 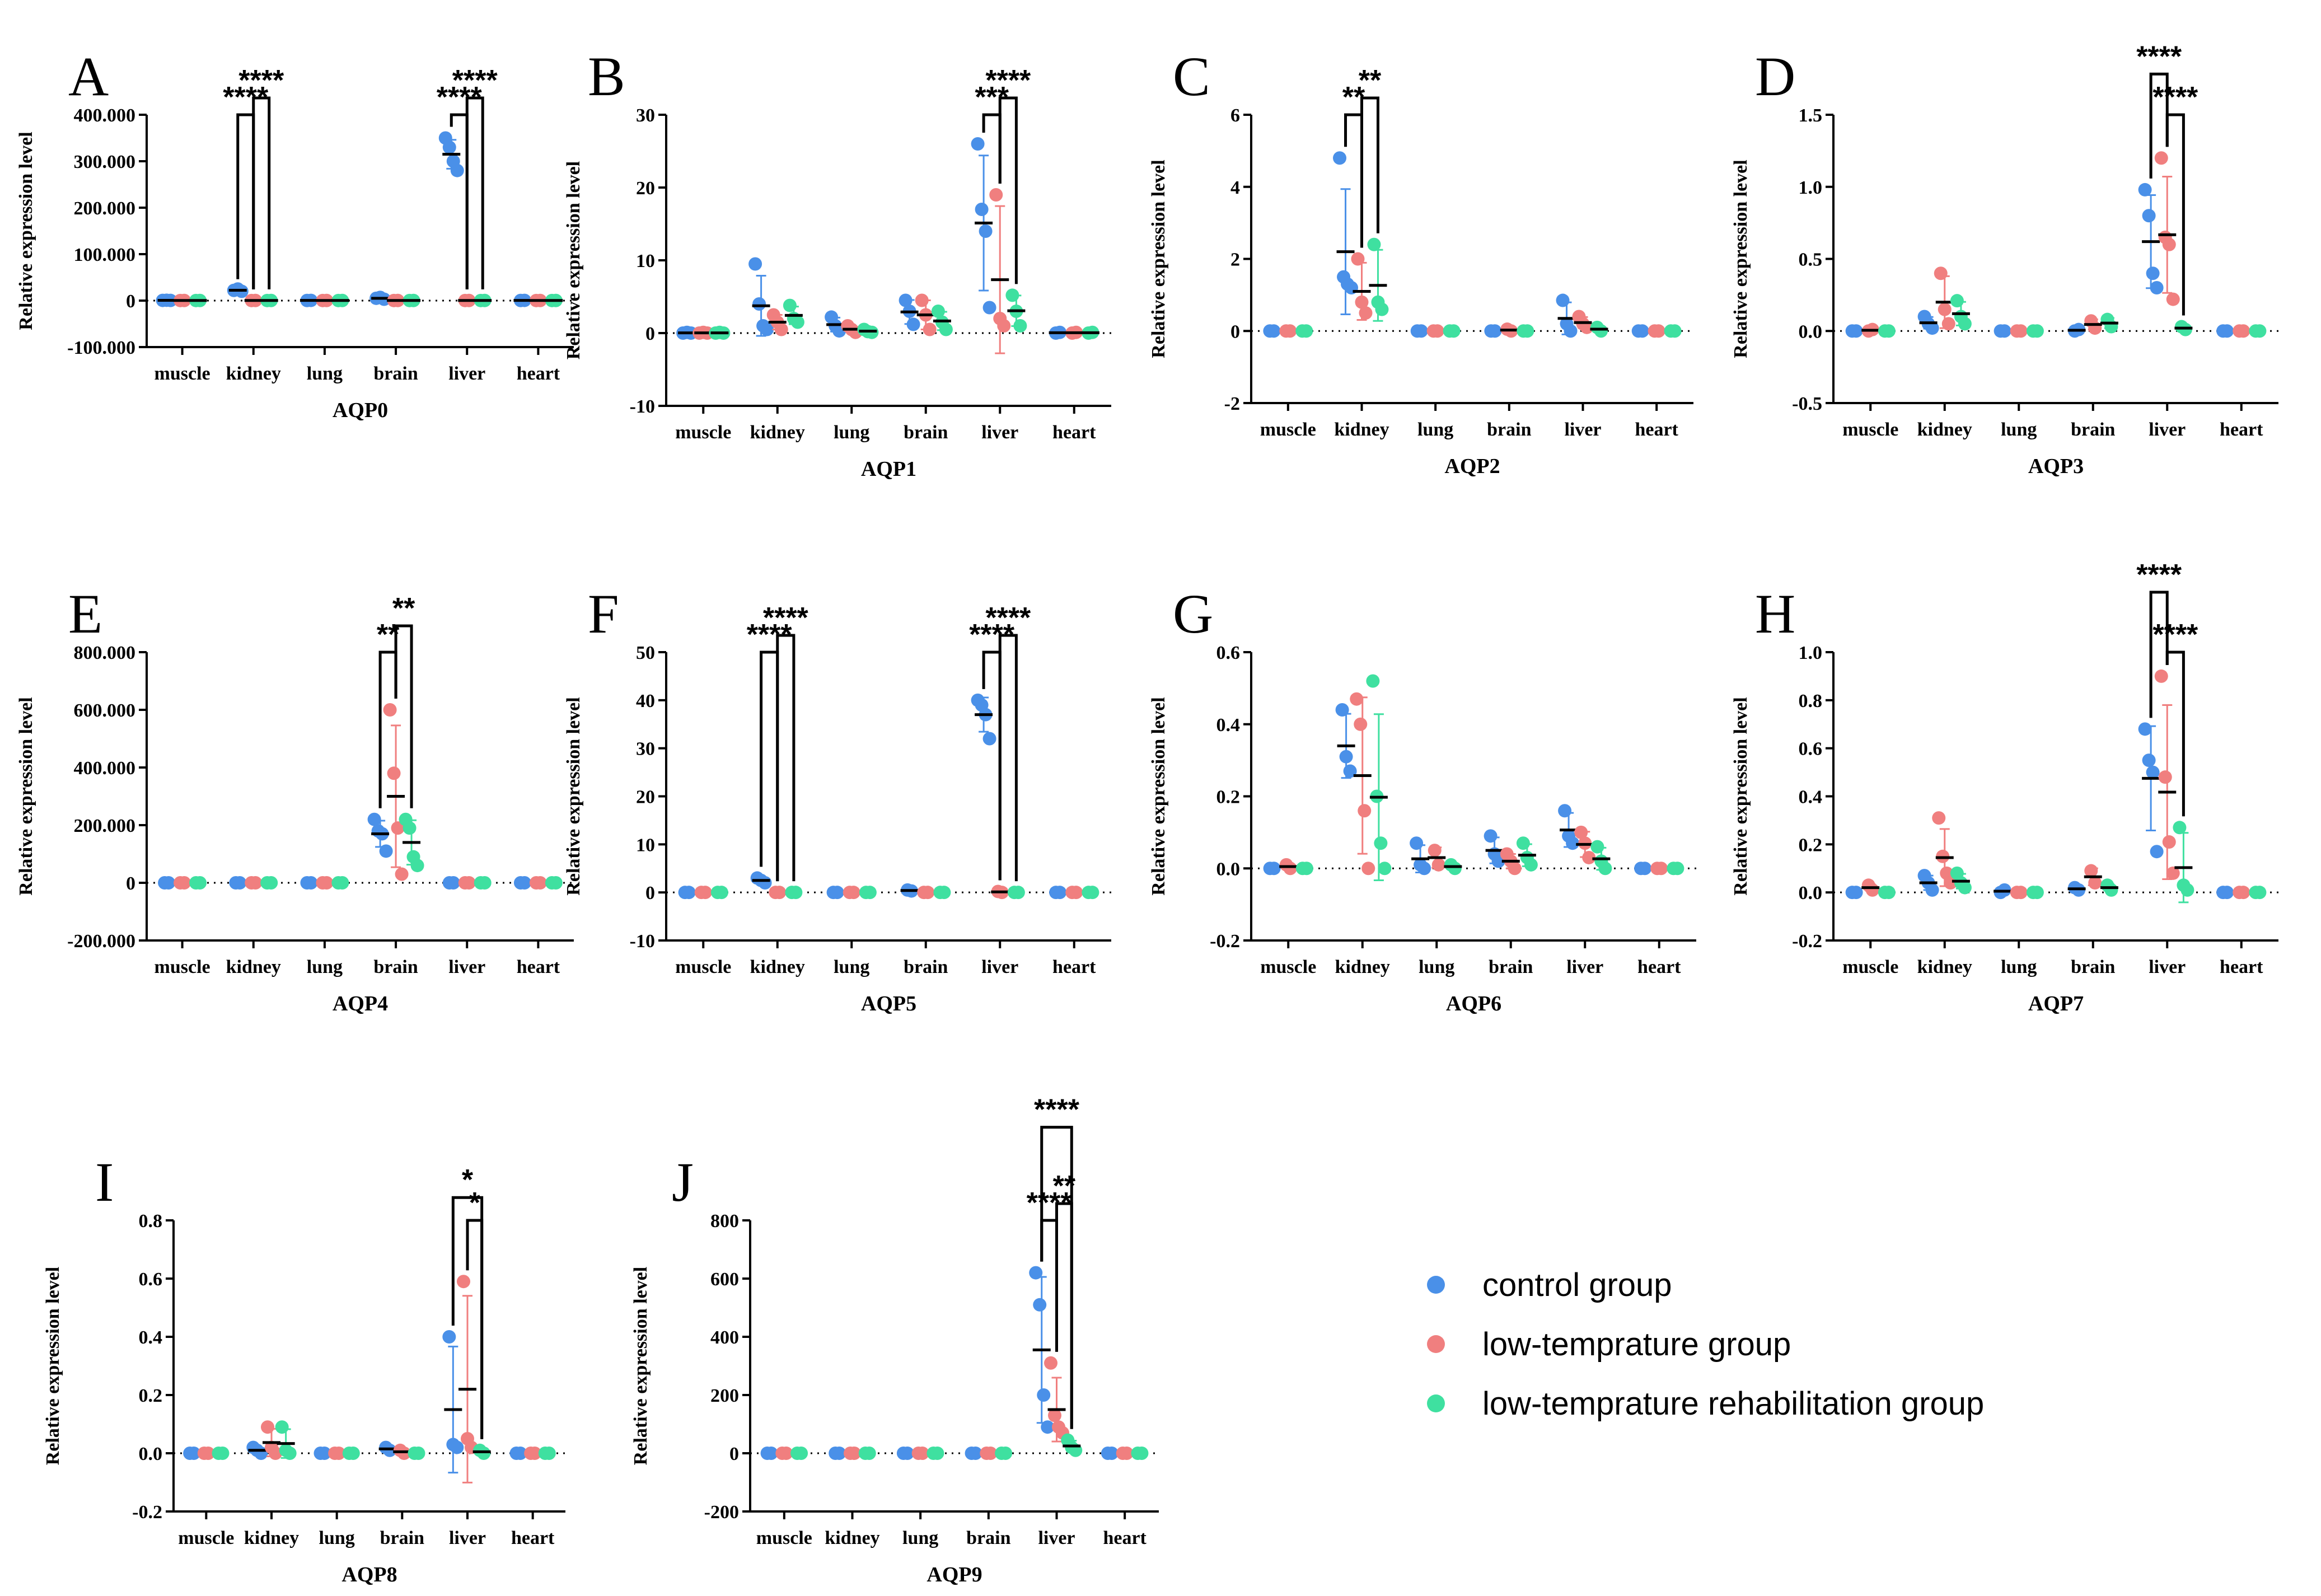 I want to click on y-tick-label: 400, so click(x=724, y=1338).